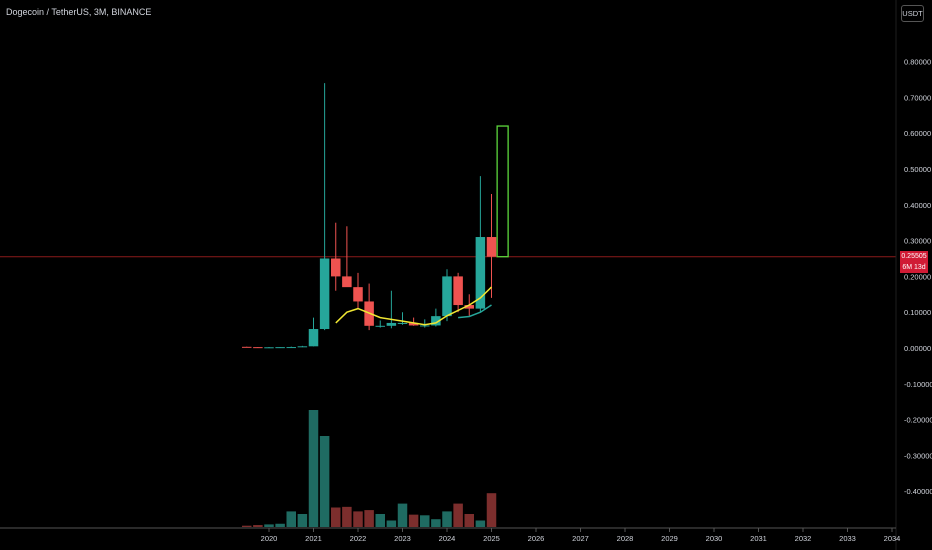  What do you see at coordinates (917, 276) in the screenshot?
I see `price-axis-label: 0.20000` at bounding box center [917, 276].